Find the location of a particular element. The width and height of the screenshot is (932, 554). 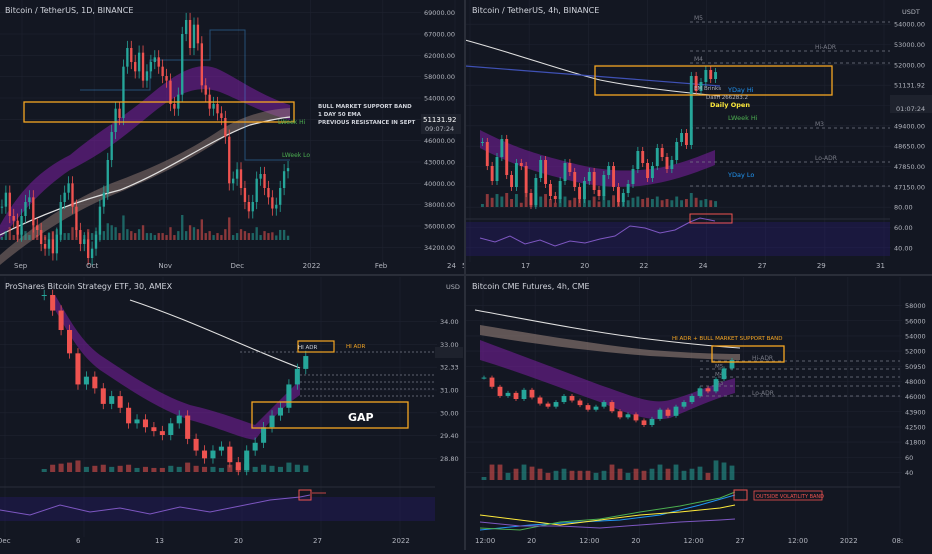

price-tick-label: 56000 is located at coordinates (915, 321).